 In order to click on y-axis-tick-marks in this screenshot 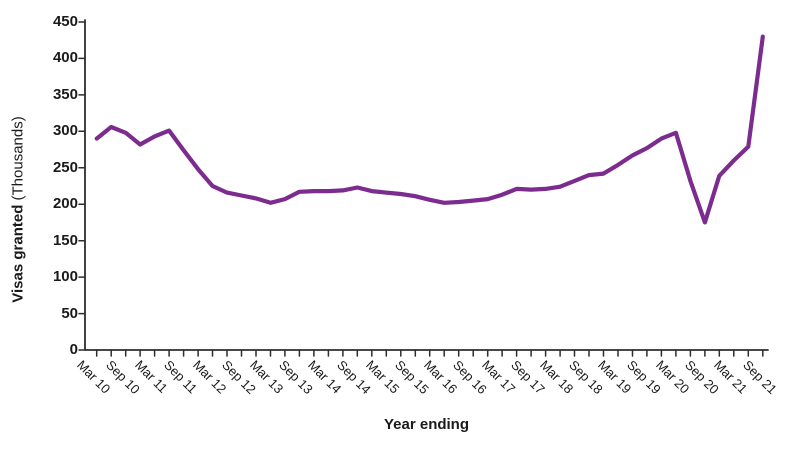, I will do `click(82, 186)`.